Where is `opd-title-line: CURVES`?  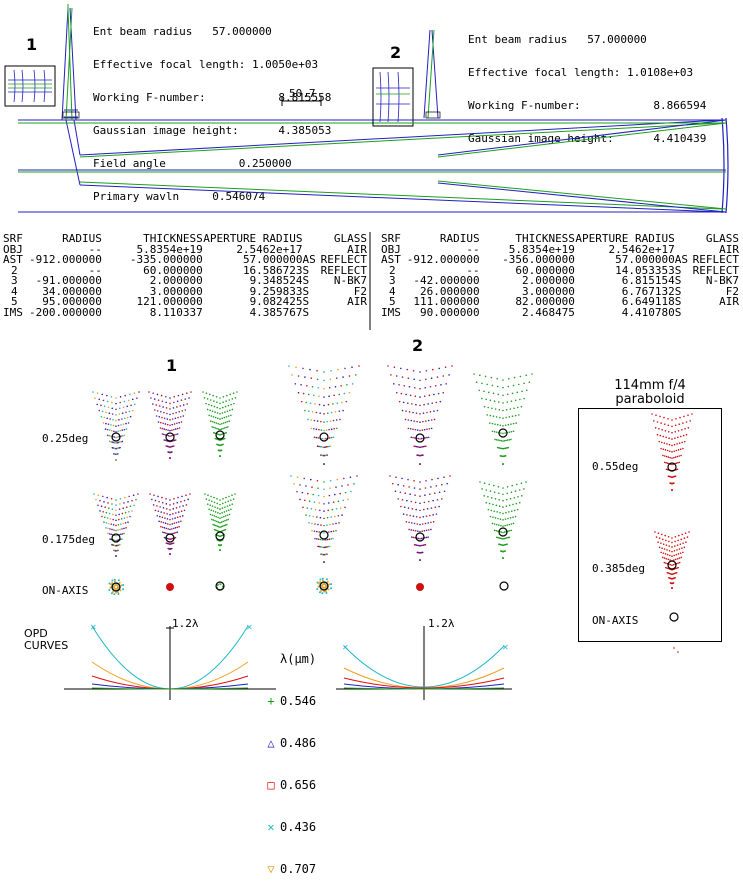 opd-title-line: CURVES is located at coordinates (46, 645).